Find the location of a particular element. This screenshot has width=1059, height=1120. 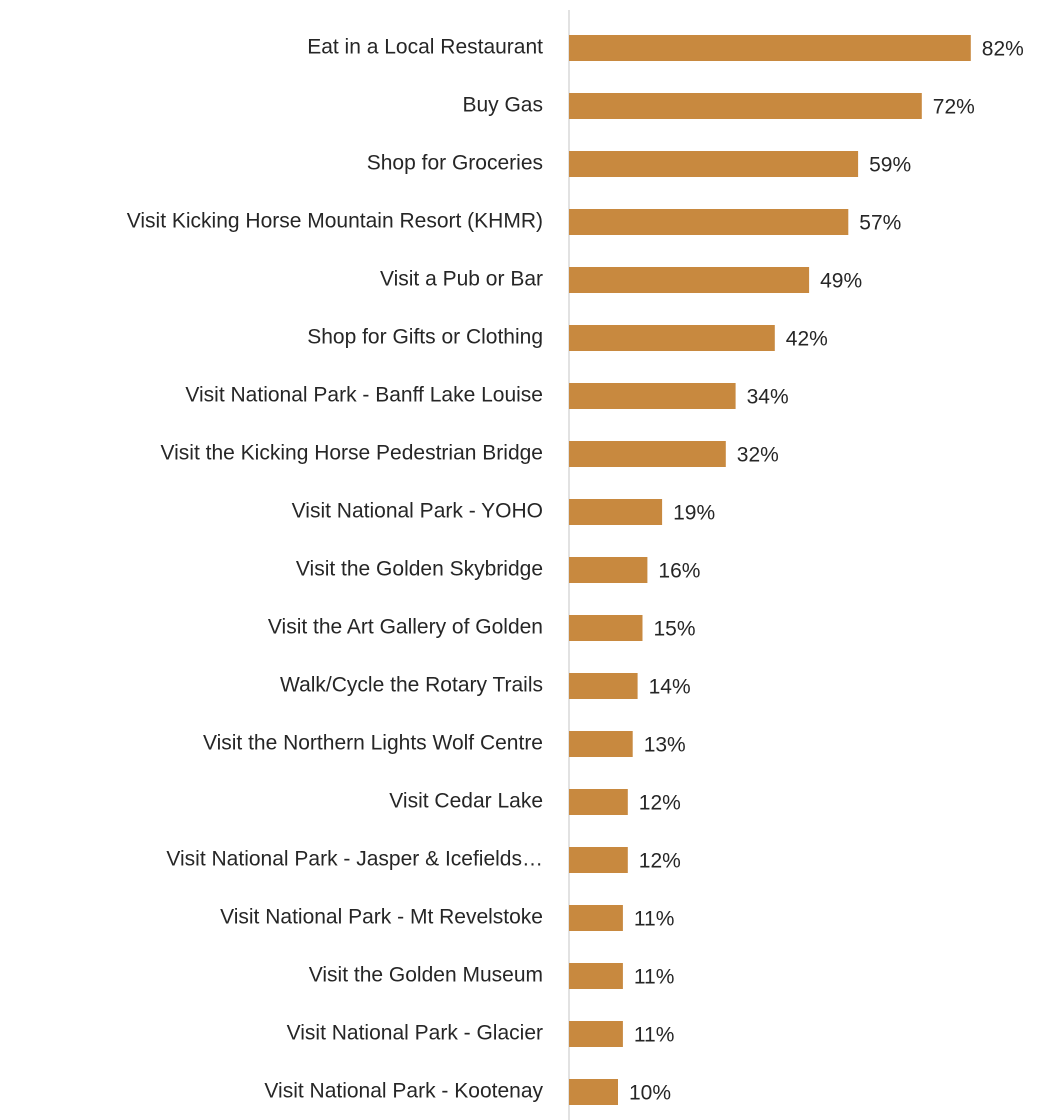

value-label: 42% is located at coordinates (807, 339).